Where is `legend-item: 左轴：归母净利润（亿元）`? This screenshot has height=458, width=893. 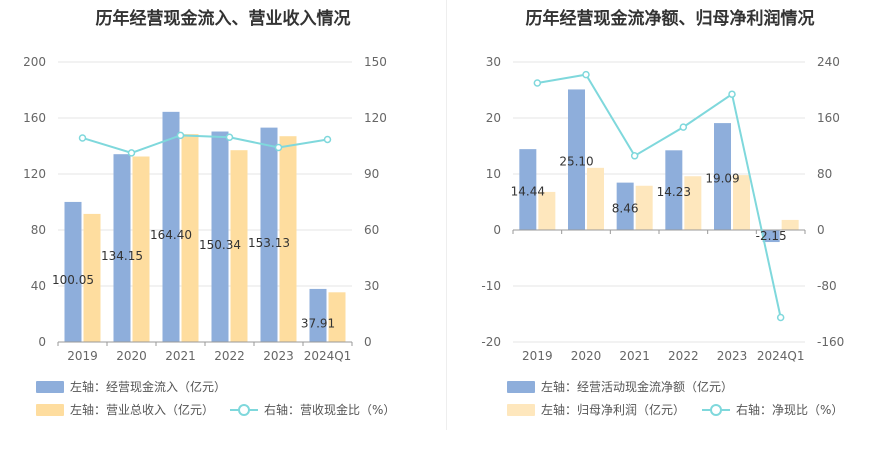 legend-item: 左轴：归母净利润（亿元） is located at coordinates (596, 410).